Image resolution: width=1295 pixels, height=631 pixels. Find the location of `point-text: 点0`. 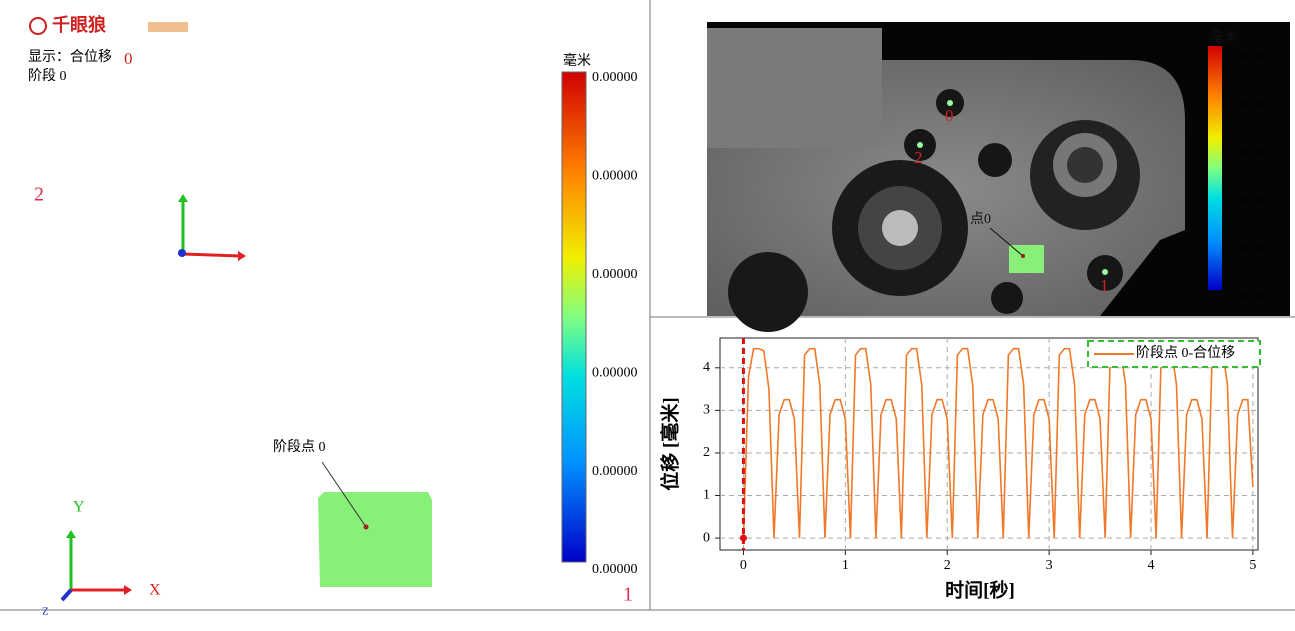

point-text: 点0 is located at coordinates (980, 219).